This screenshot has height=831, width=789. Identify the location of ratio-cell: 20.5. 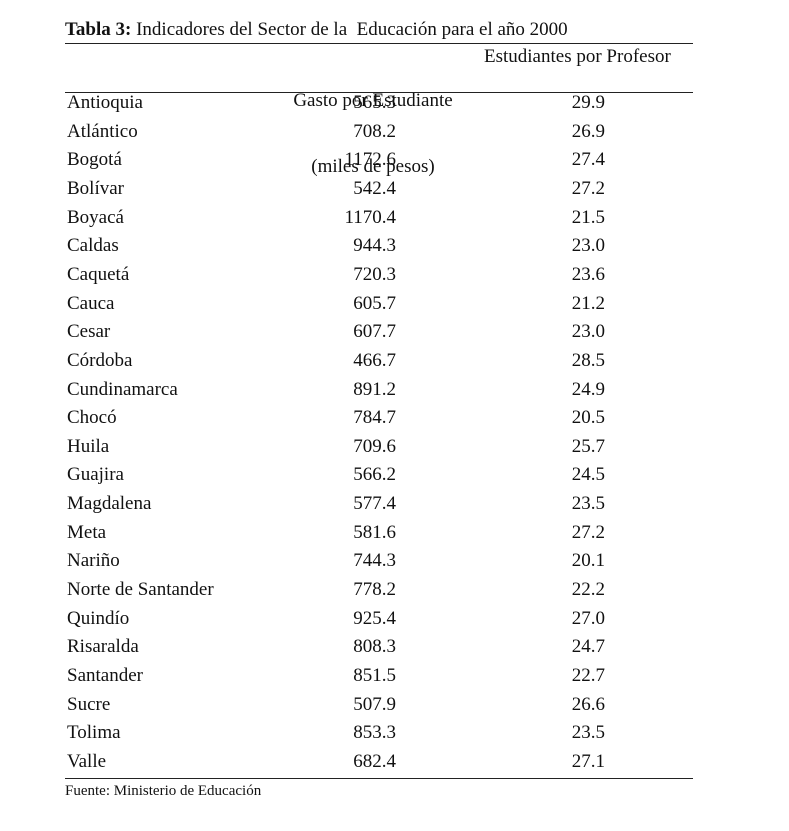
(588, 418).